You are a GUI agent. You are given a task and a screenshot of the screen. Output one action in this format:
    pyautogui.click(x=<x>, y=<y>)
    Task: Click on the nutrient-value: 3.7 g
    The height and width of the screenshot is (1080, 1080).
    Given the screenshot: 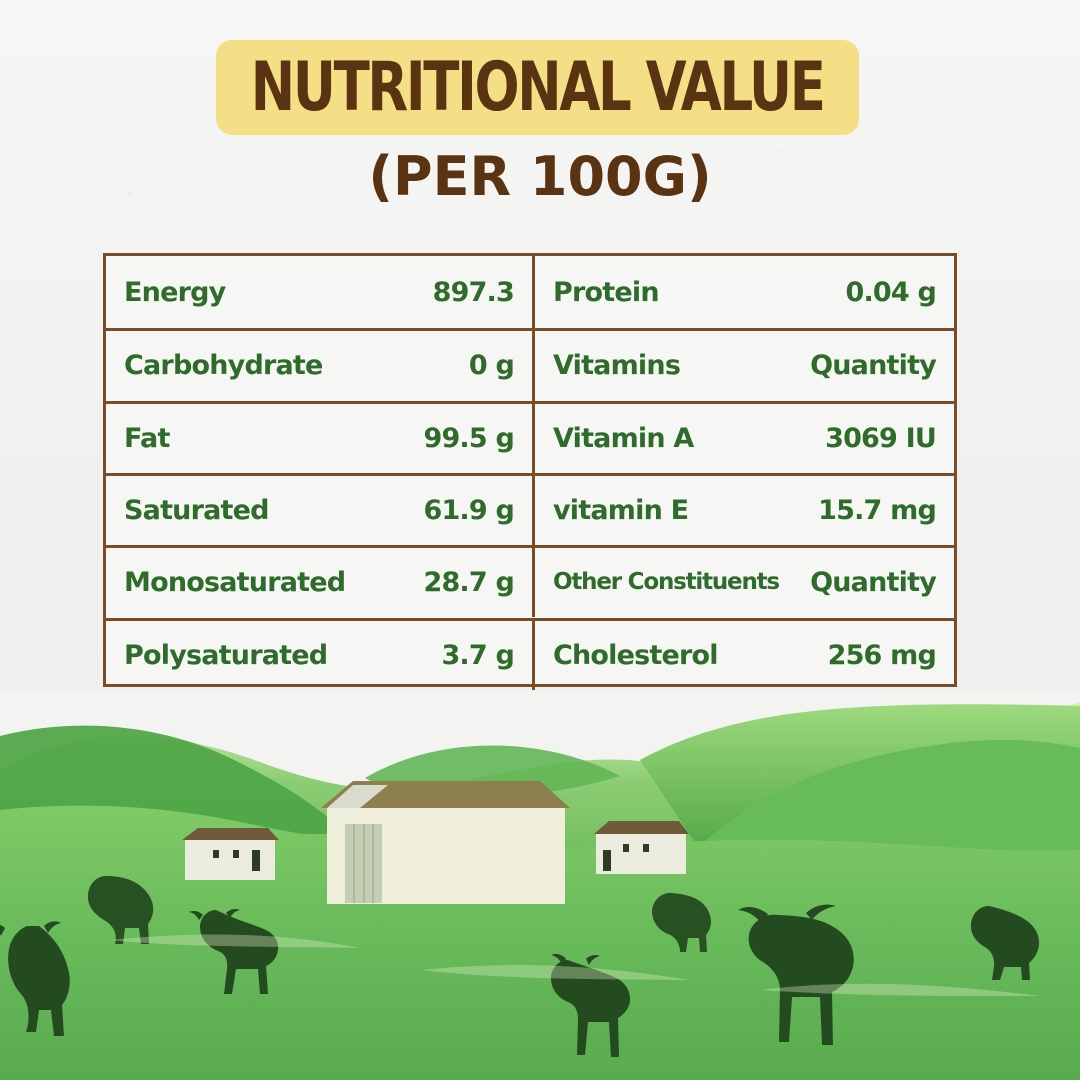 What is the action you would take?
    pyautogui.click(x=477, y=655)
    